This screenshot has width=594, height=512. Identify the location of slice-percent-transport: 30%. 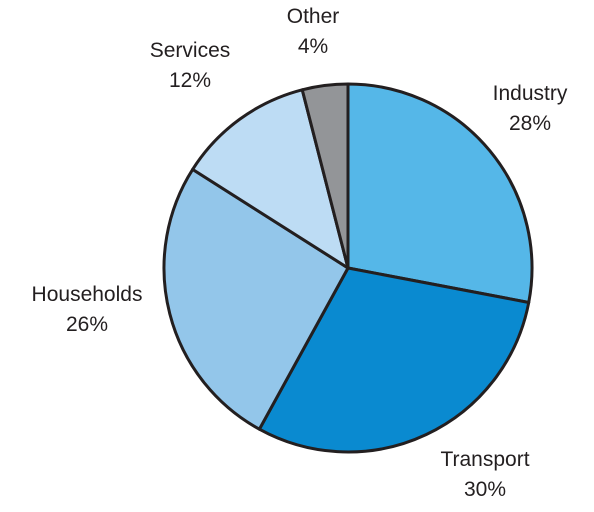
(485, 489).